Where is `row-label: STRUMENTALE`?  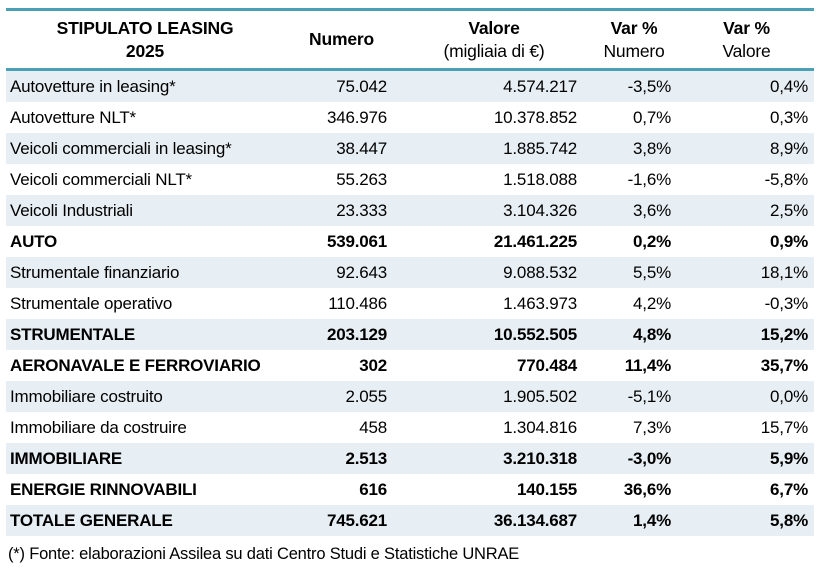
row-label: STRUMENTALE is located at coordinates (72, 334).